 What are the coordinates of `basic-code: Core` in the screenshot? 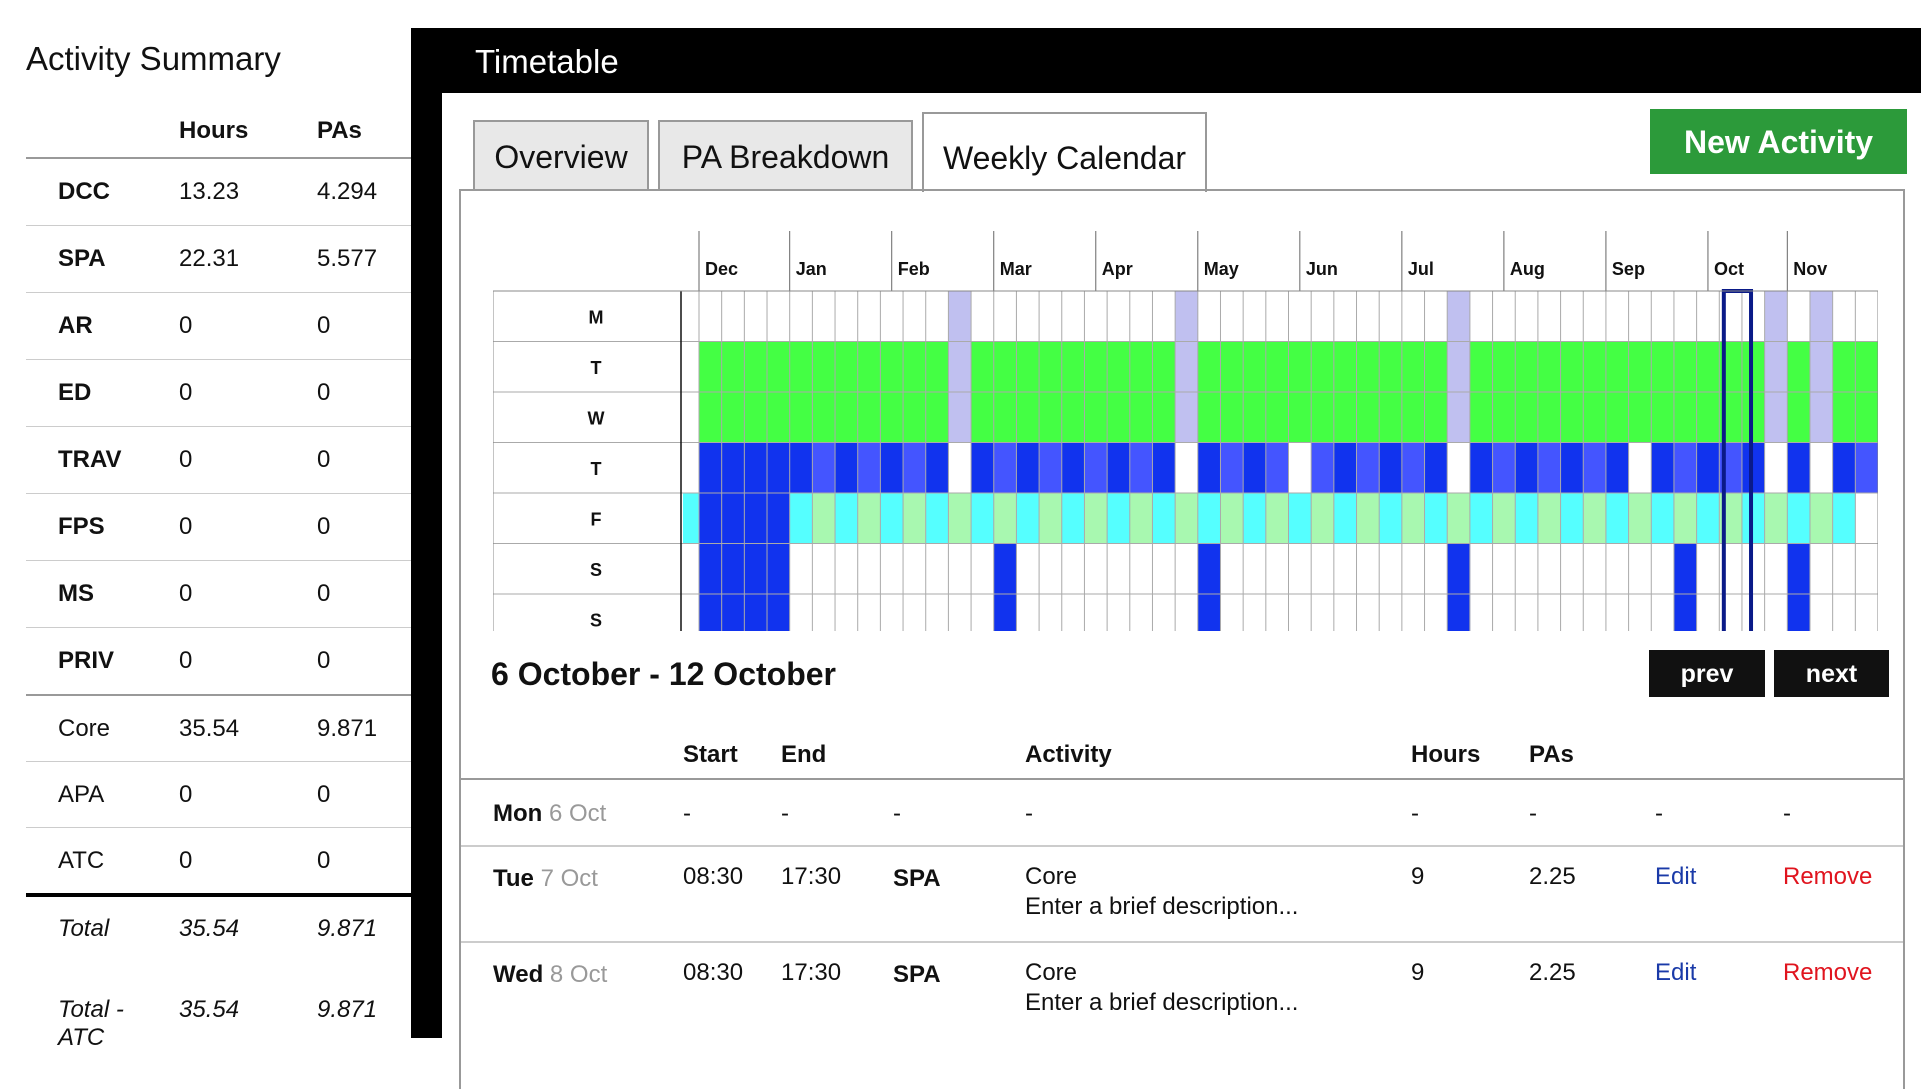 It's located at (102, 728).